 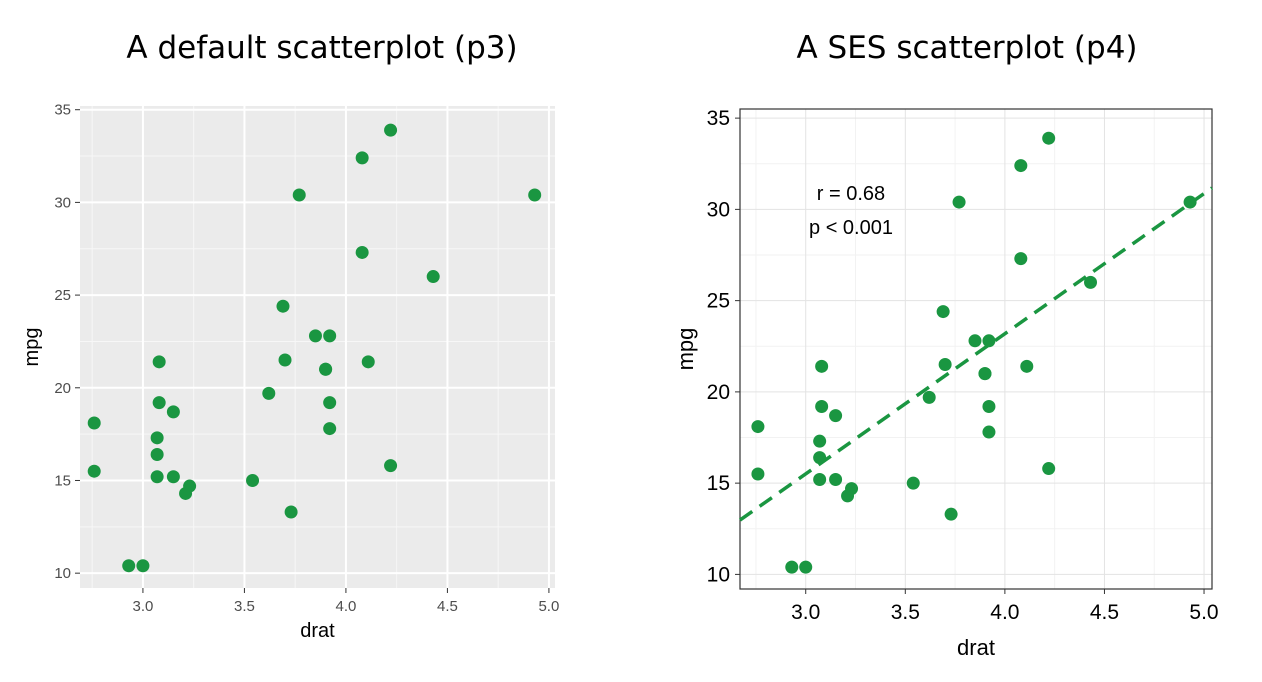 What do you see at coordinates (967, 48) in the screenshot?
I see `chart-title-p4: A SES scatterplot (p4)` at bounding box center [967, 48].